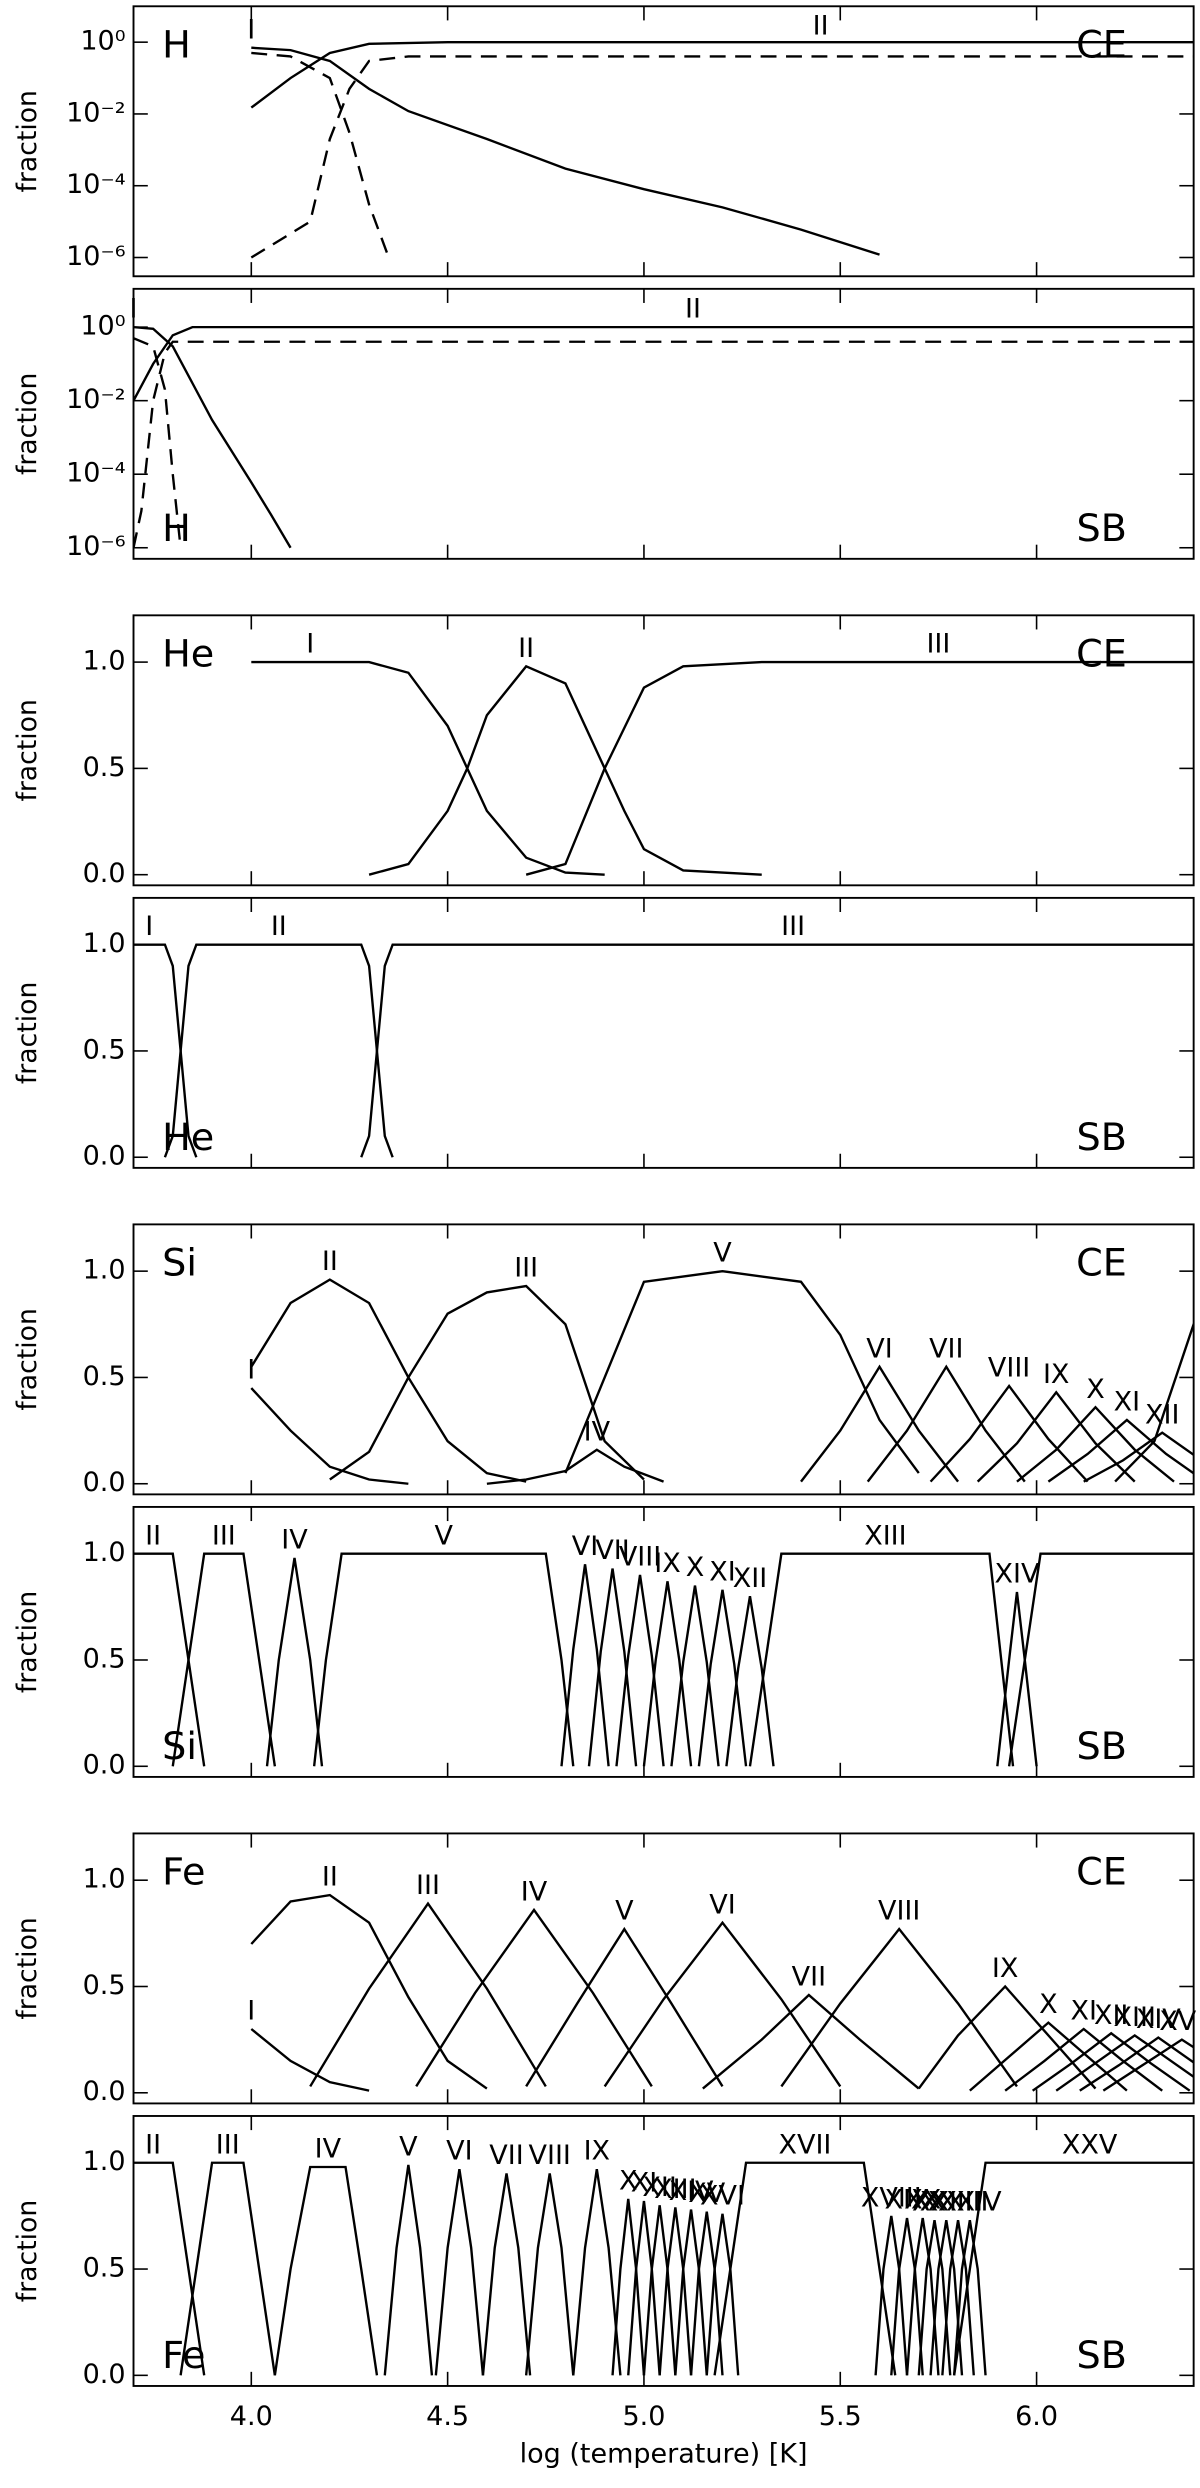 Image resolution: width=1200 pixels, height=2488 pixels. I want to click on y-tick-label: 0.0, so click(104, 1482).